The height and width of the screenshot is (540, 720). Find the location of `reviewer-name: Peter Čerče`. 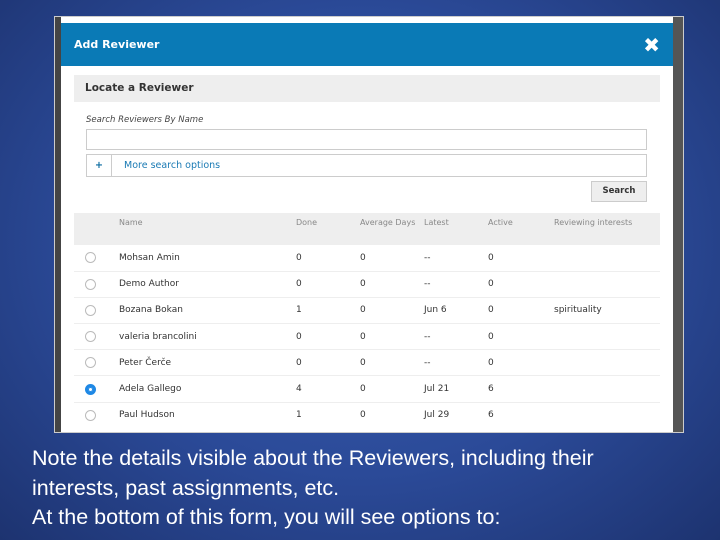

reviewer-name: Peter Čerče is located at coordinates (207, 363).